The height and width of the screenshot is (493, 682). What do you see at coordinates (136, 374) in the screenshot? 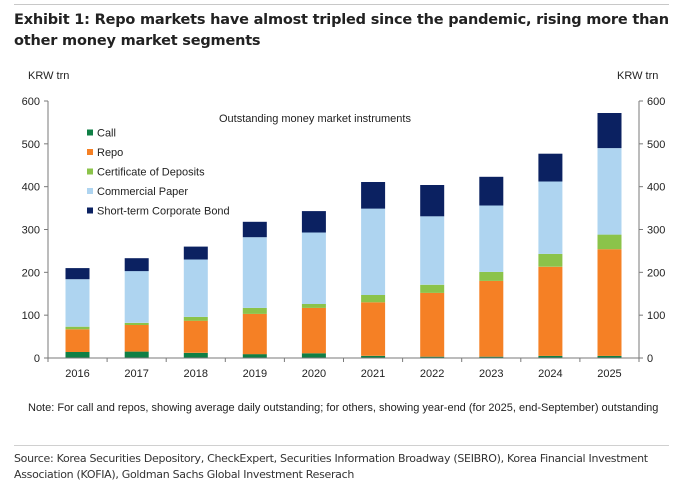
I see `x-tick-label: 2017` at bounding box center [136, 374].